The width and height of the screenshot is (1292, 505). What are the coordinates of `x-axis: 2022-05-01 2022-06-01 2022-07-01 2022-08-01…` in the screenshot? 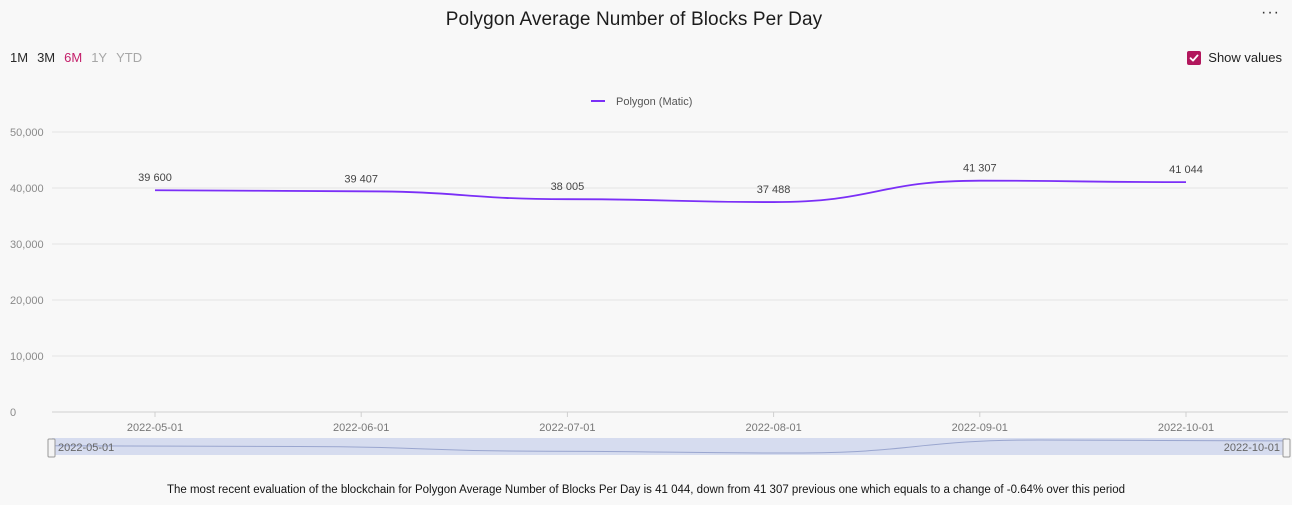 It's located at (670, 423).